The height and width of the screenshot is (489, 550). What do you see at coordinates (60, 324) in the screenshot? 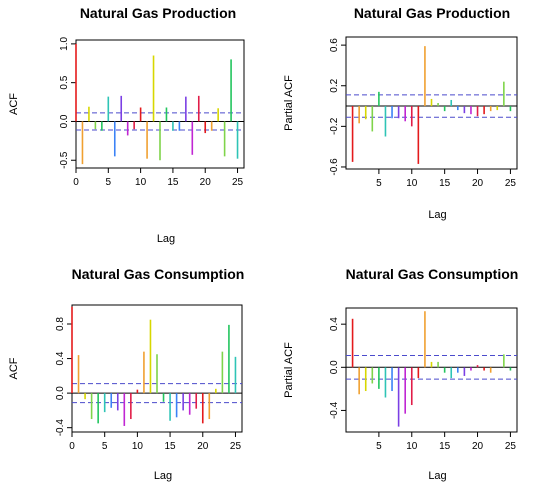
I see `y-tick-label: 0.8` at bounding box center [60, 324].